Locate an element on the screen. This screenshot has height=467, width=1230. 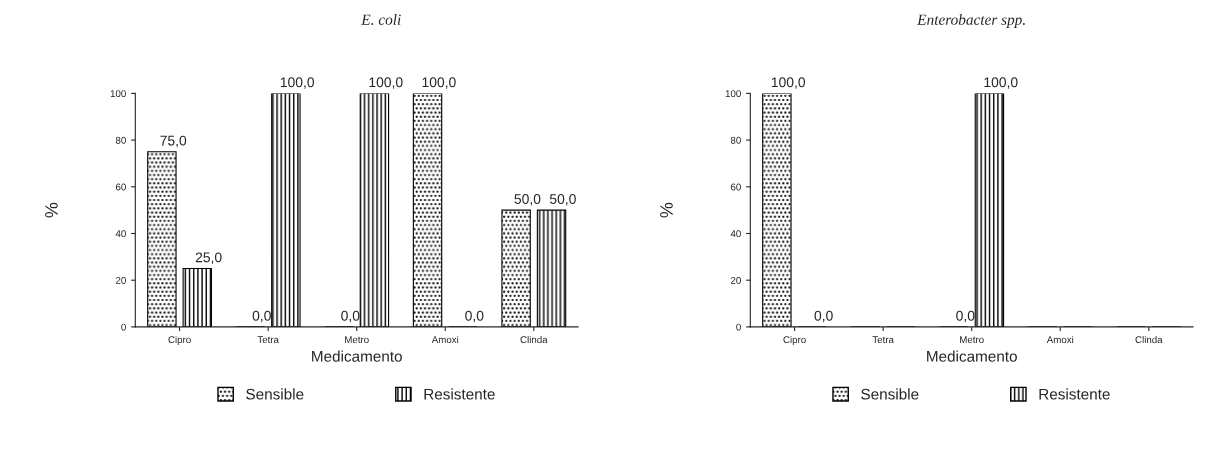
chart-title: E. coli is located at coordinates (381, 19).